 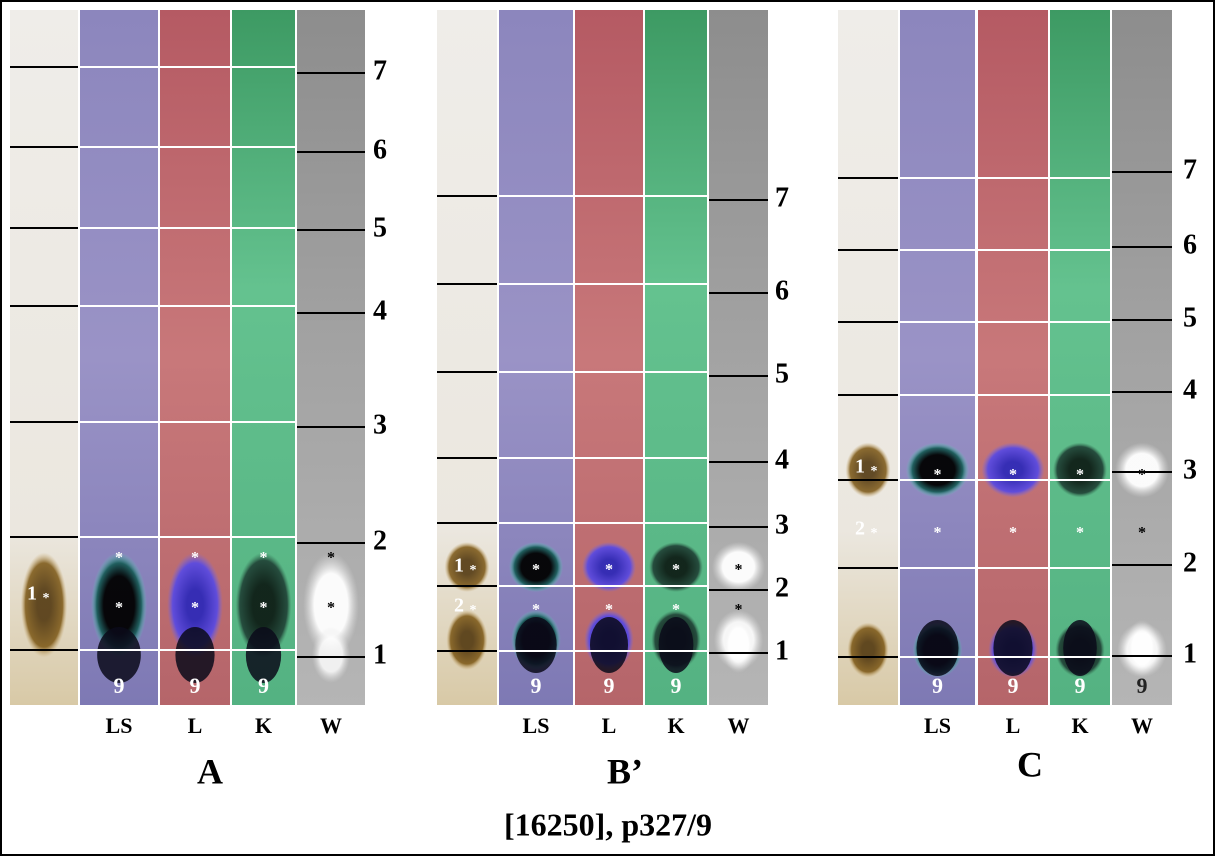 What do you see at coordinates (860, 467) in the screenshot?
I see `spot-label: 1` at bounding box center [860, 467].